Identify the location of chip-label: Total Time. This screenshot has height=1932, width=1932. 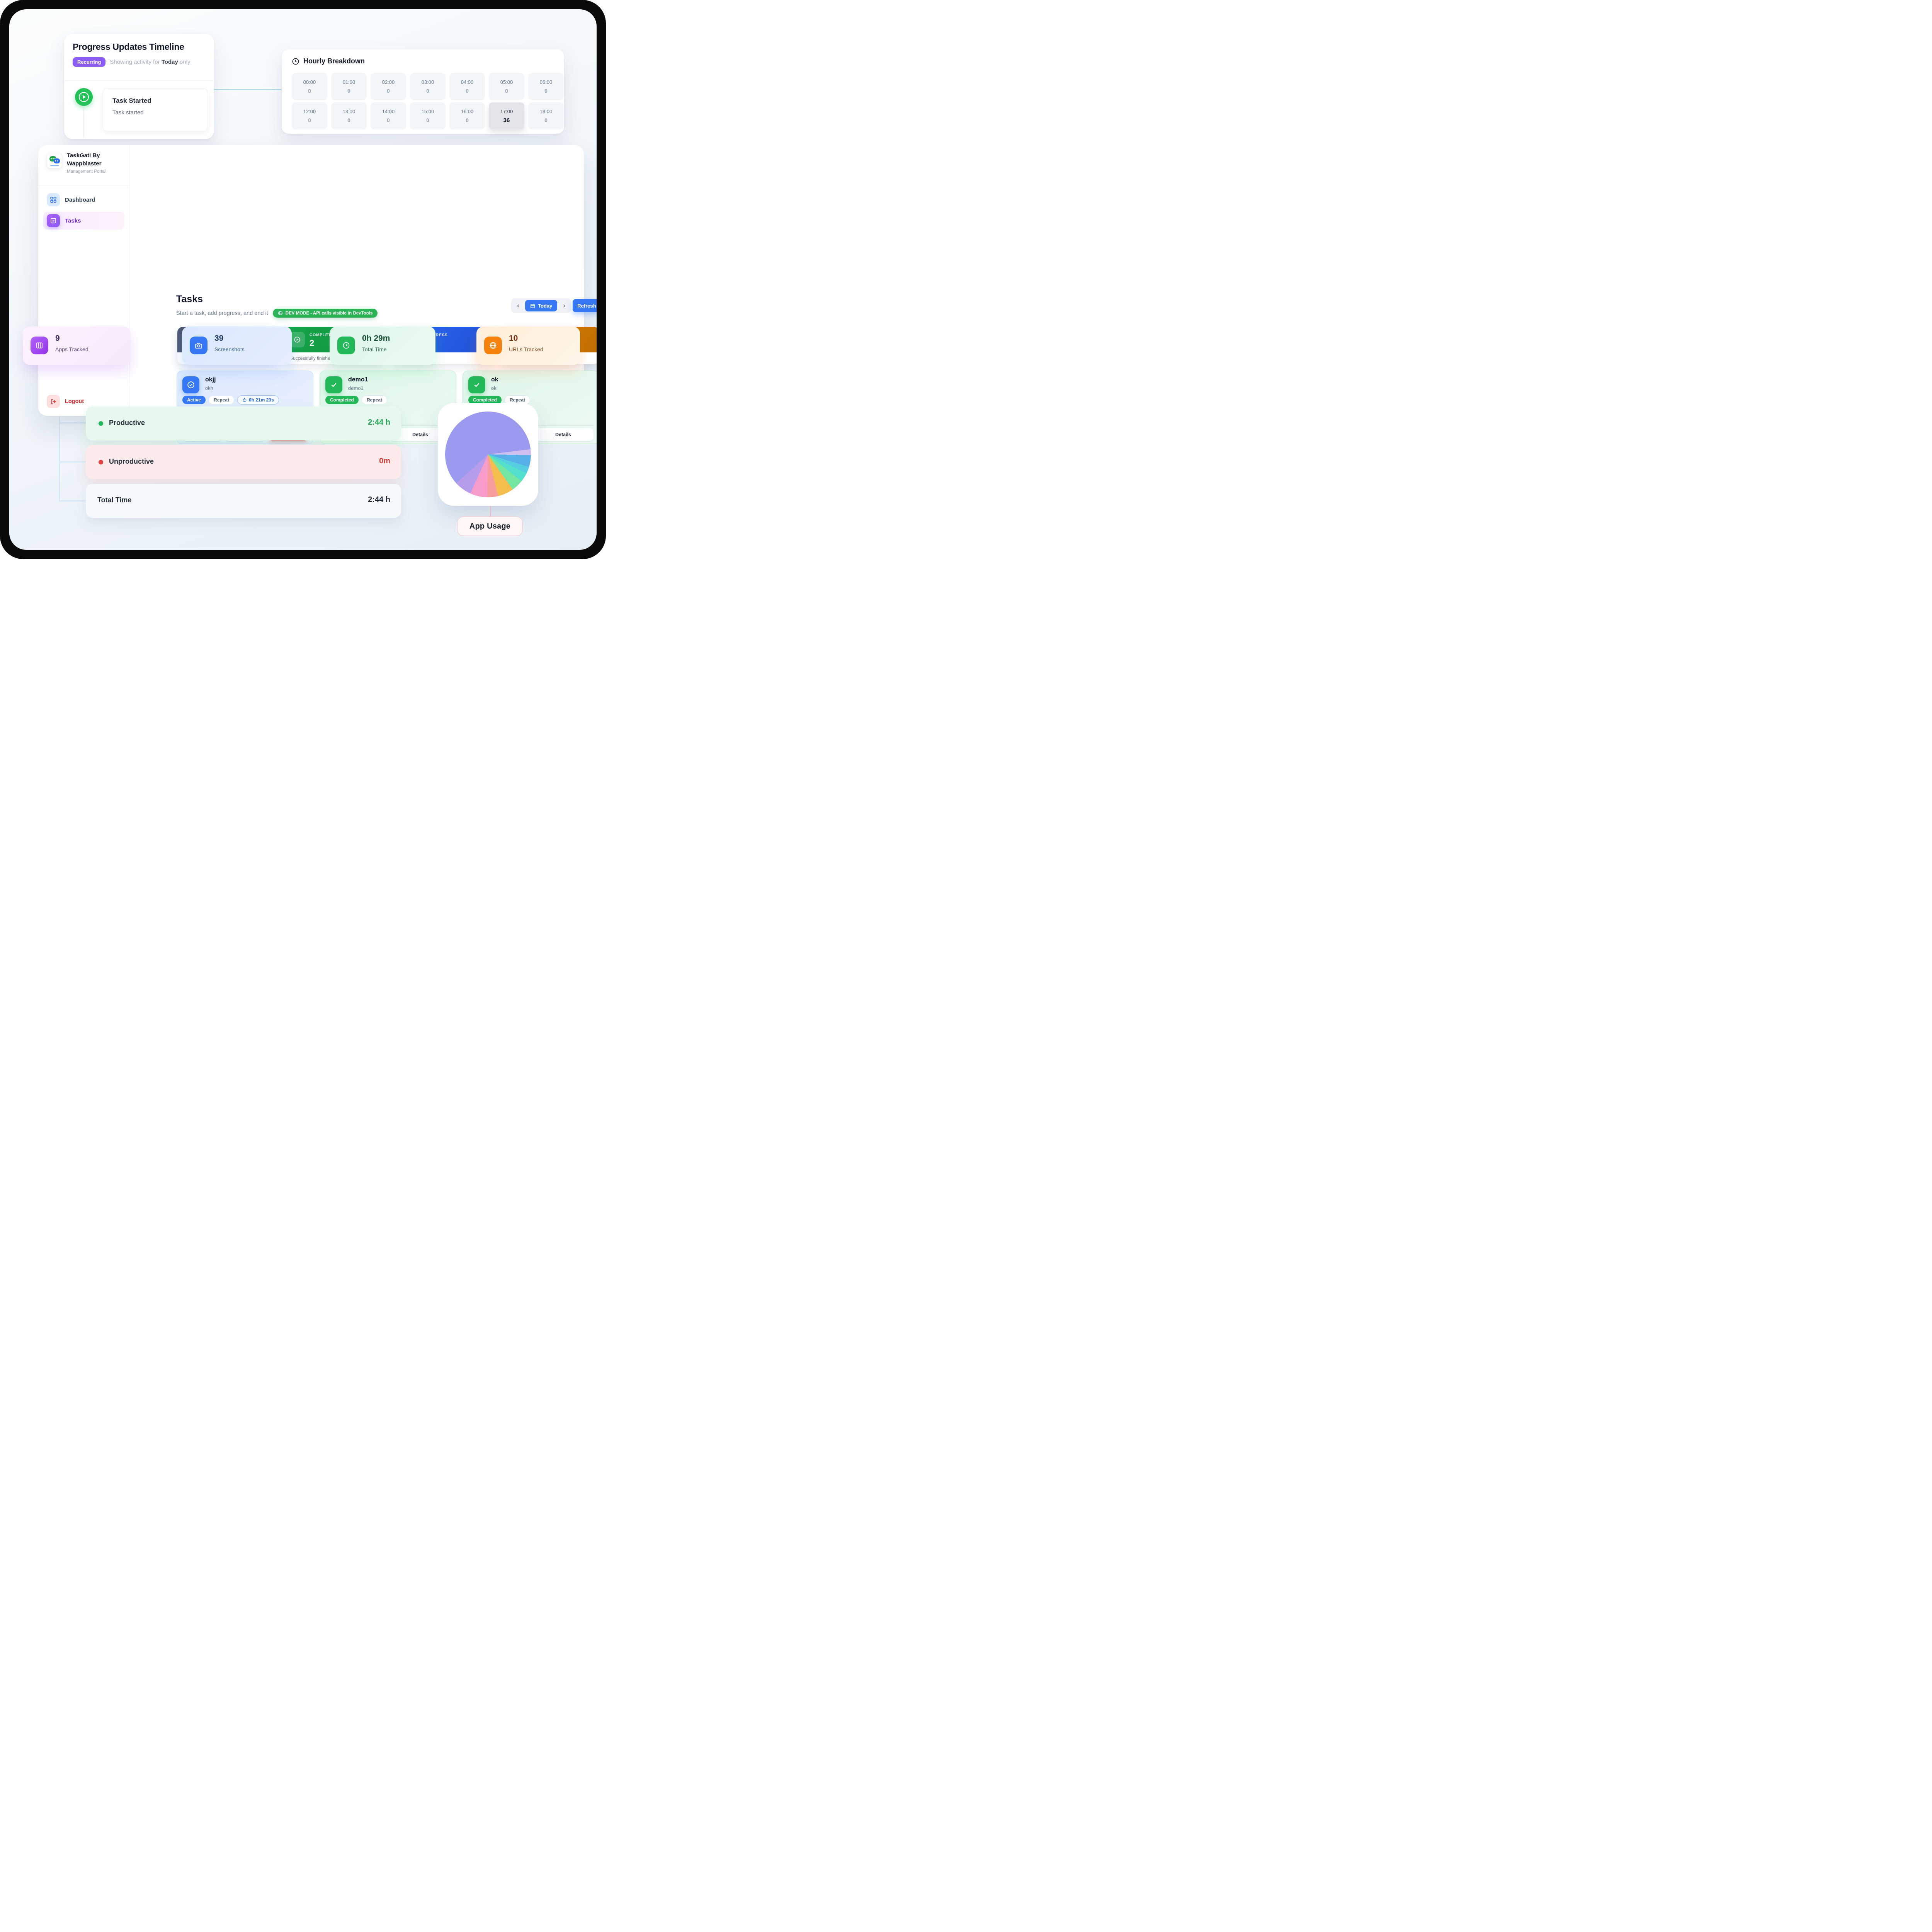
(374, 349).